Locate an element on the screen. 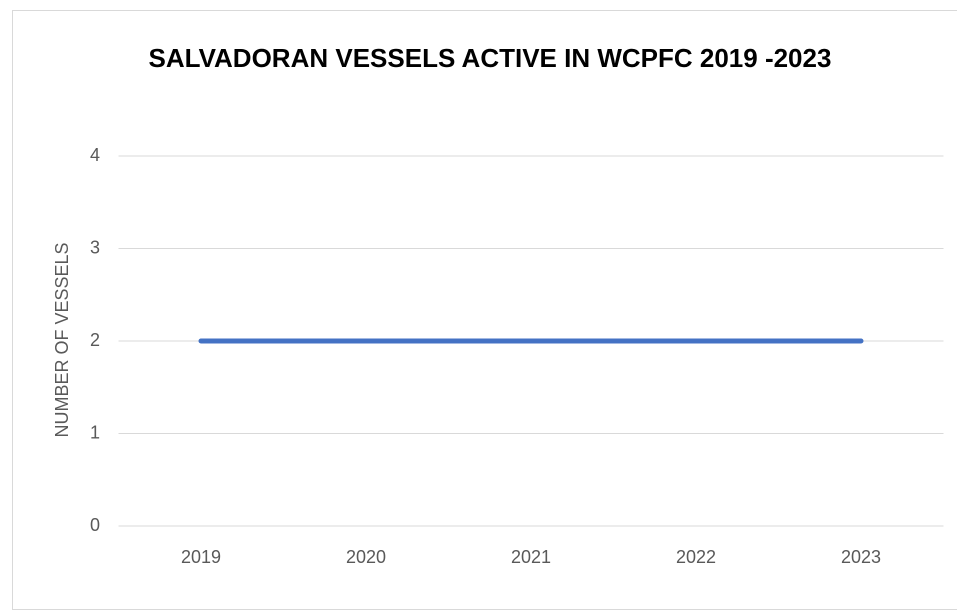  x-tick-label: 2020 is located at coordinates (366, 557).